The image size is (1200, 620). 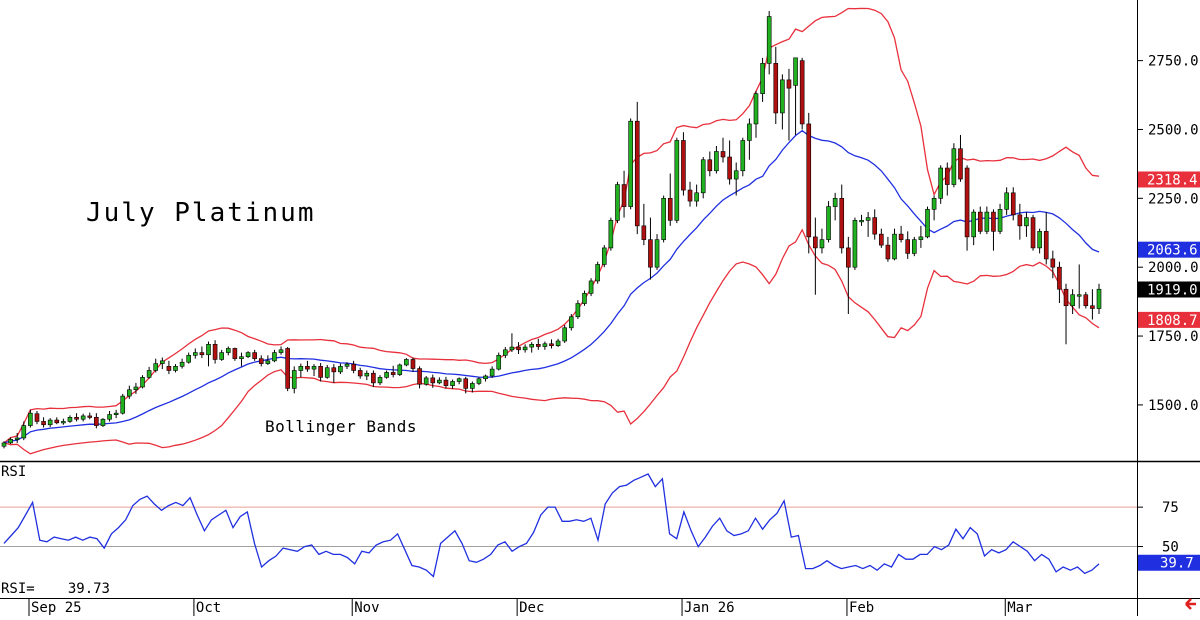 What do you see at coordinates (1173, 268) in the screenshot?
I see `price-tick-label: 2000.0` at bounding box center [1173, 268].